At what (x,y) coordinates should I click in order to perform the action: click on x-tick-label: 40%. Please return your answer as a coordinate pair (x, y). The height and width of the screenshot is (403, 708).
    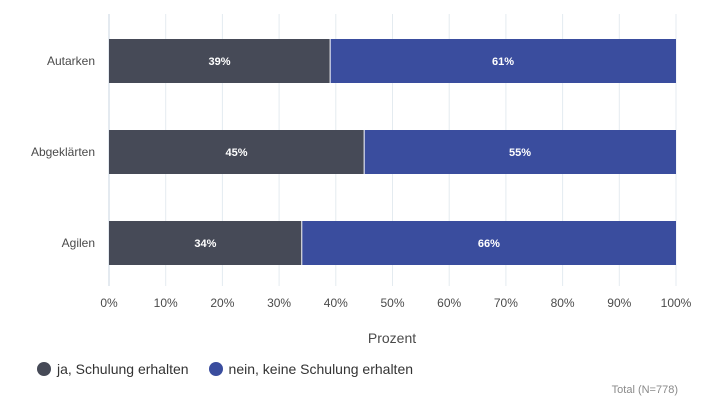
    Looking at the image, I should click on (336, 303).